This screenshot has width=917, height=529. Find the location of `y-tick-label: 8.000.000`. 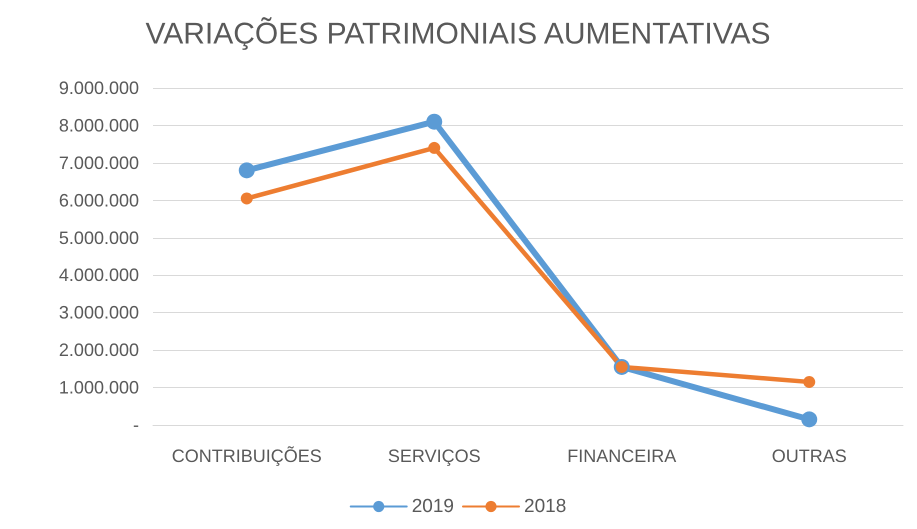

y-tick-label: 8.000.000 is located at coordinates (98, 125).